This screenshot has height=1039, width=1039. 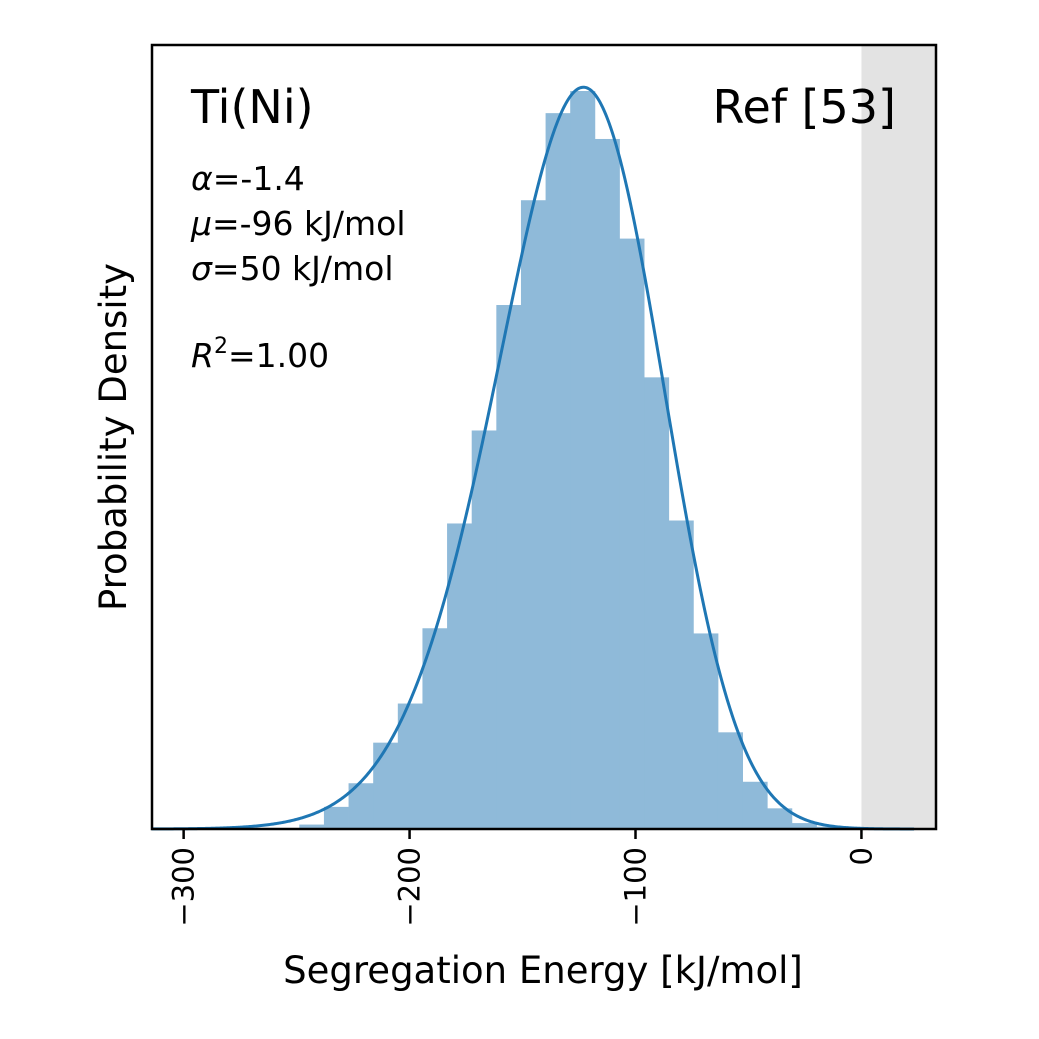 I want to click on annotation-system: Ti(Ni), so click(x=252, y=107).